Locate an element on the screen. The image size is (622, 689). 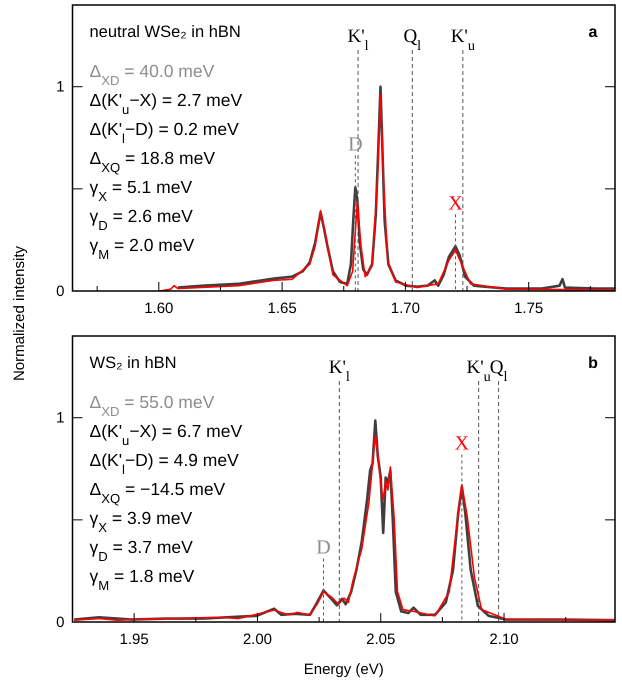
x-tick-label: 1.60 is located at coordinates (159, 308).